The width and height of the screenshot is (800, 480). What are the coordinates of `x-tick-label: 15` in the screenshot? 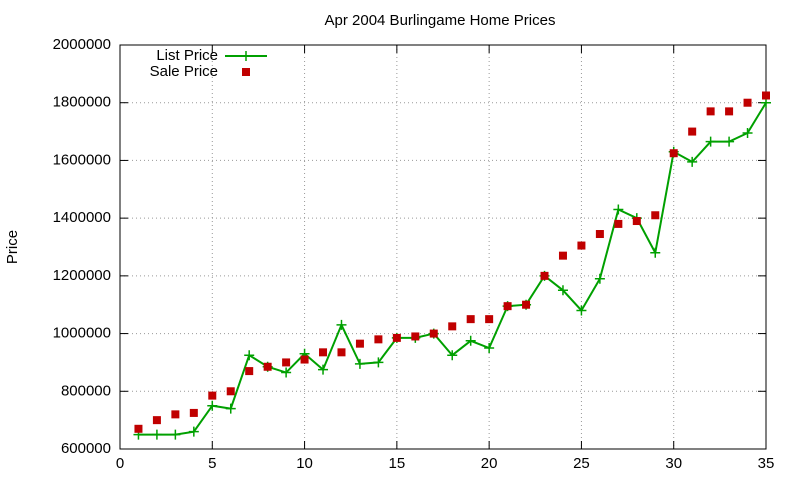 It's located at (397, 463).